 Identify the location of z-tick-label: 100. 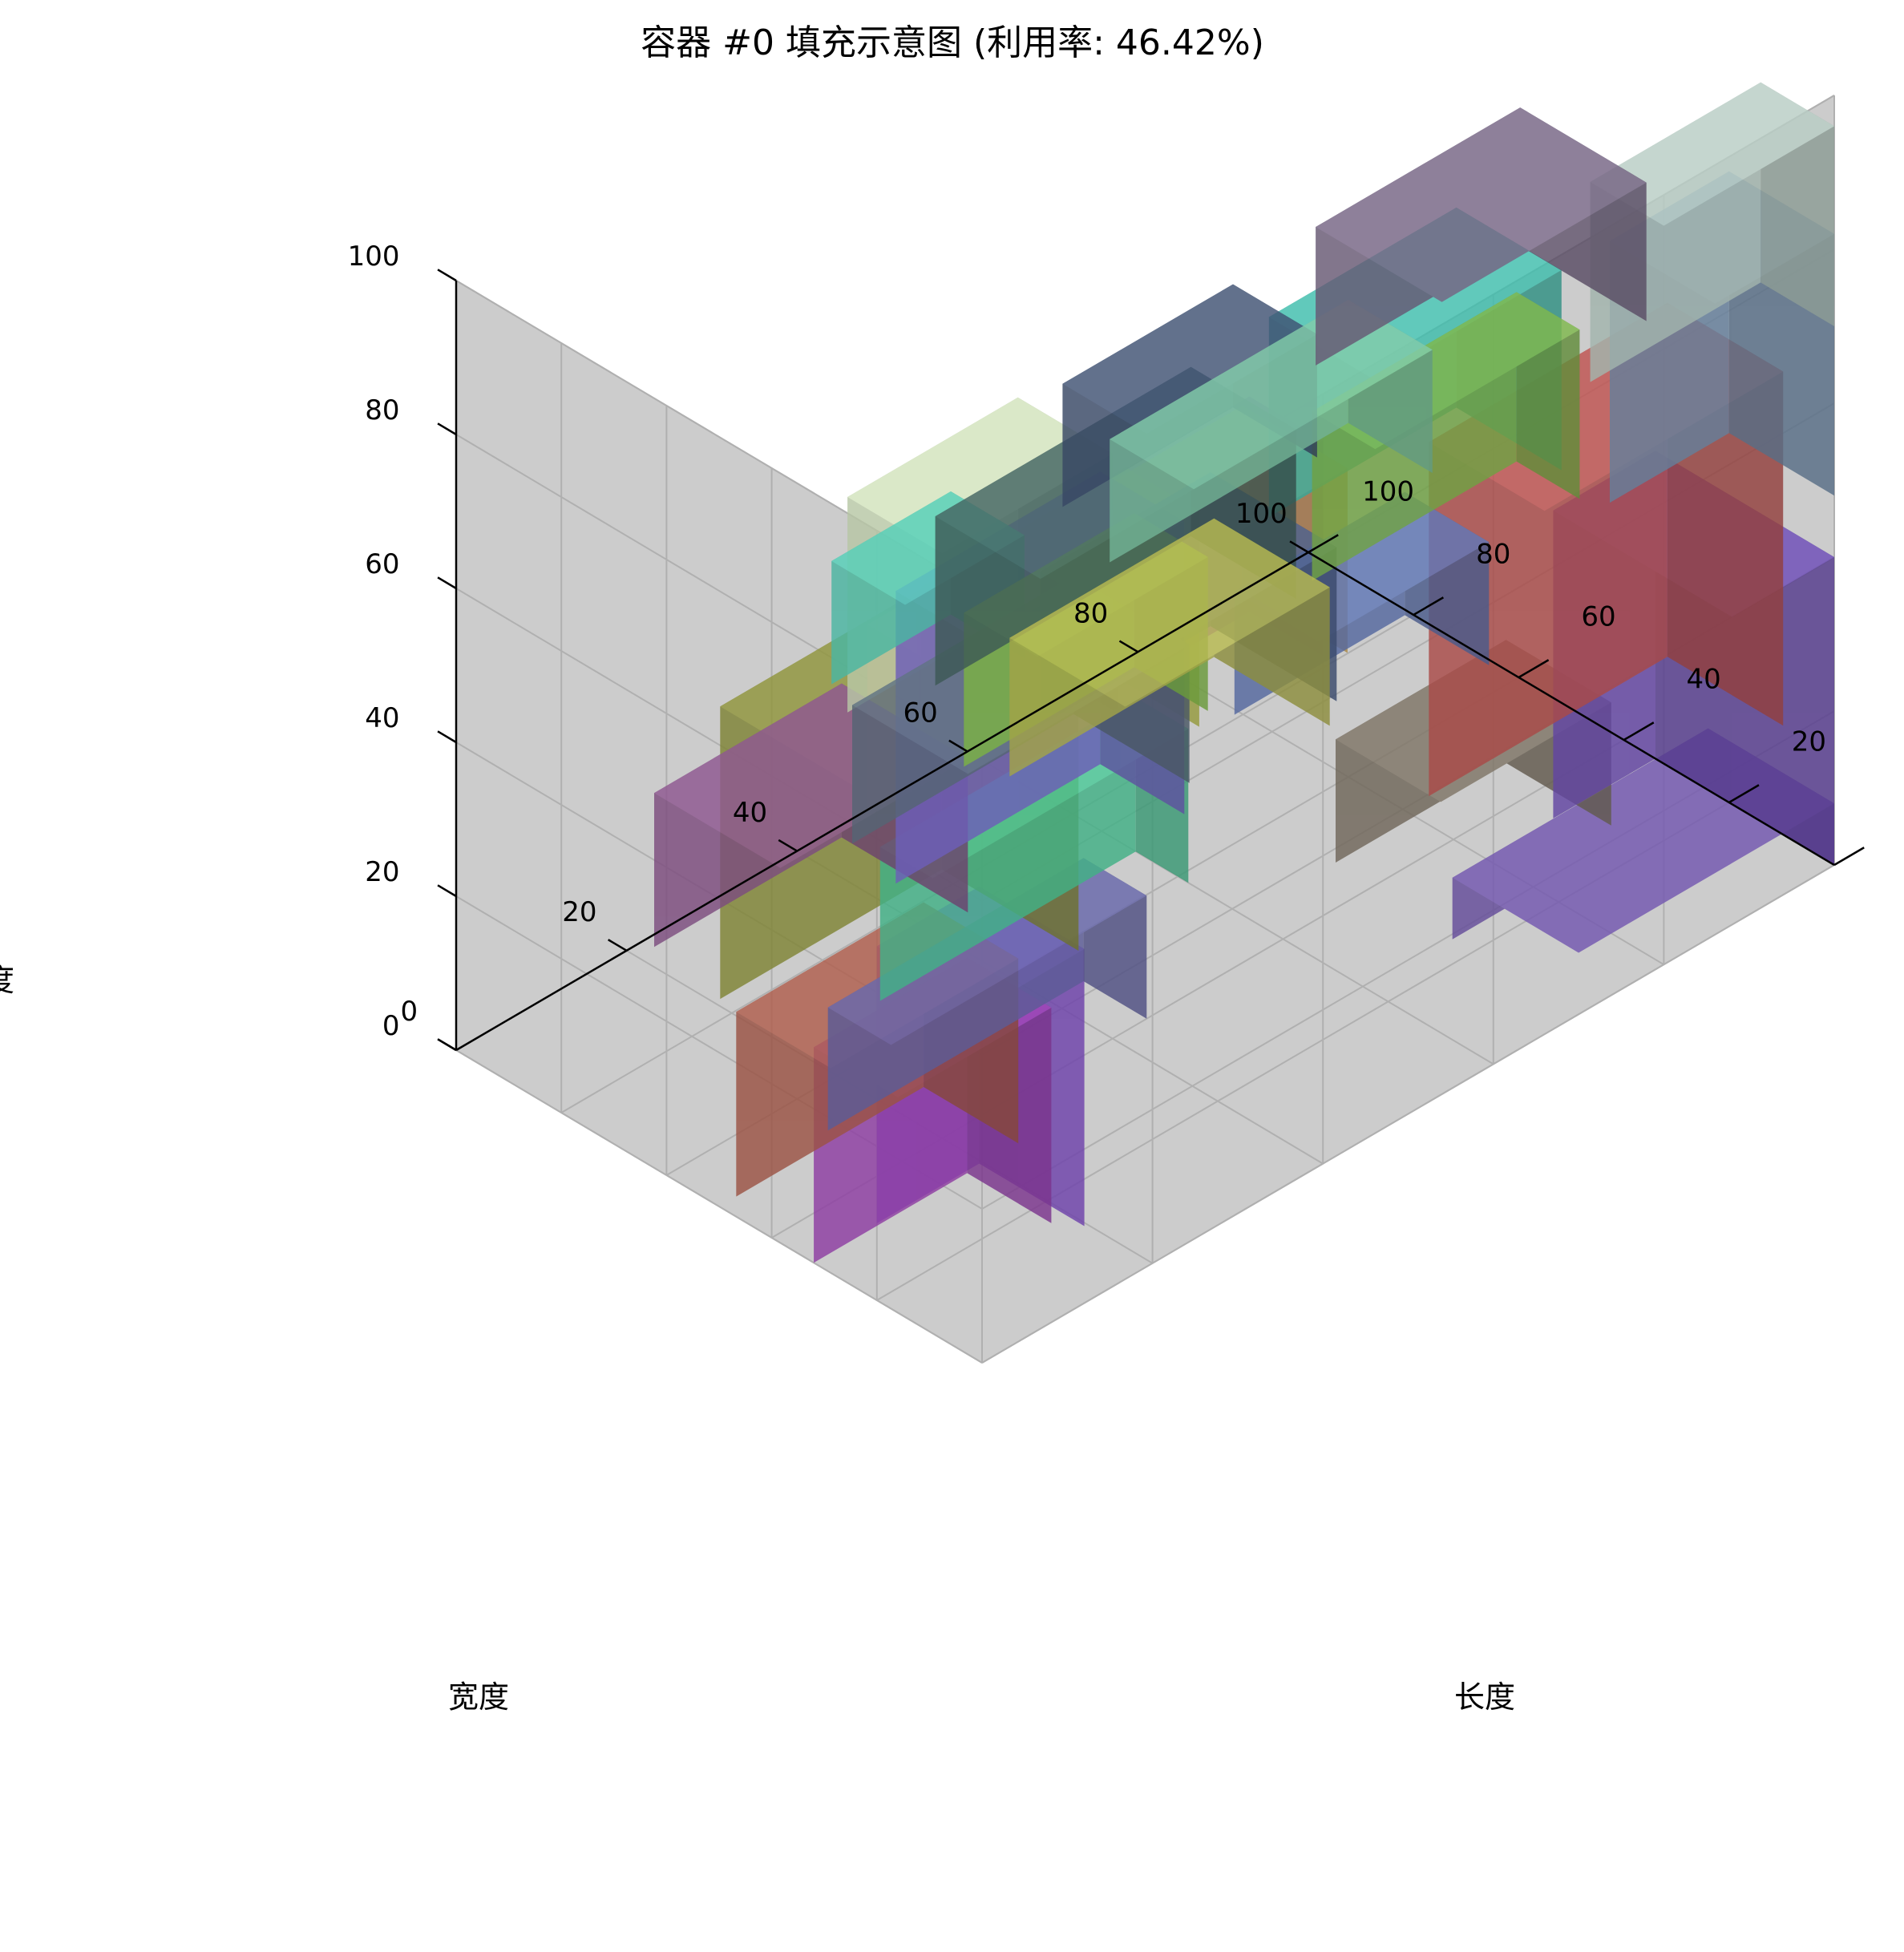
(374, 257).